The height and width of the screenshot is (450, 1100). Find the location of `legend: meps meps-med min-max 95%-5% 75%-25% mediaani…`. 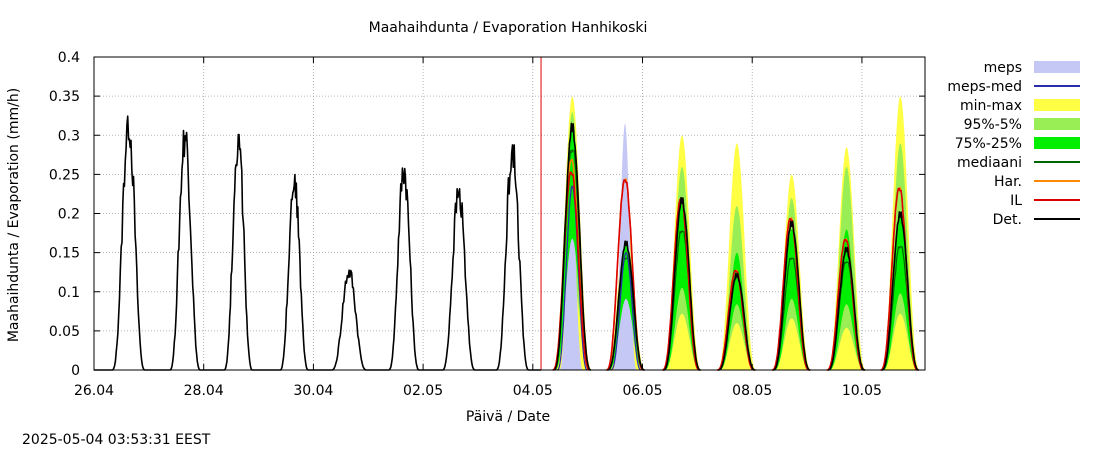

legend: meps meps-med min-max 95%-5% 75%-25% mediaani… is located at coordinates (1013, 144).